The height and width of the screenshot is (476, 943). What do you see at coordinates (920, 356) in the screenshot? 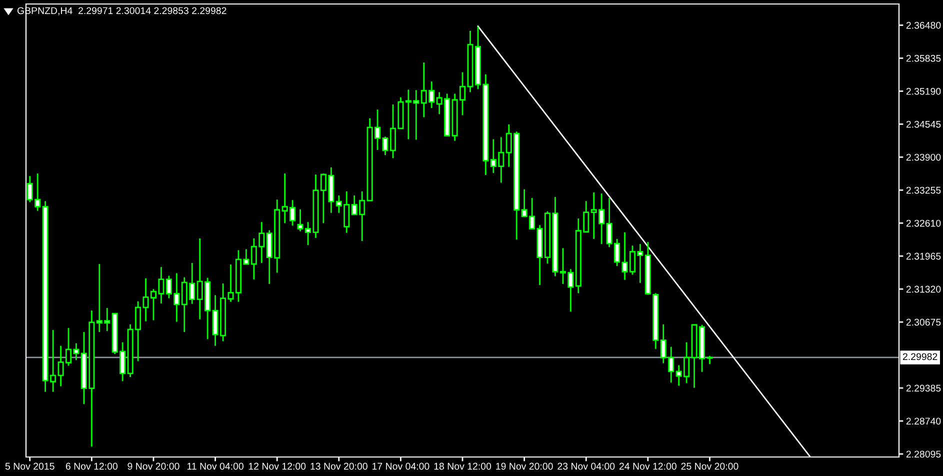
I see `ref-line-label: 2.29982` at bounding box center [920, 356].